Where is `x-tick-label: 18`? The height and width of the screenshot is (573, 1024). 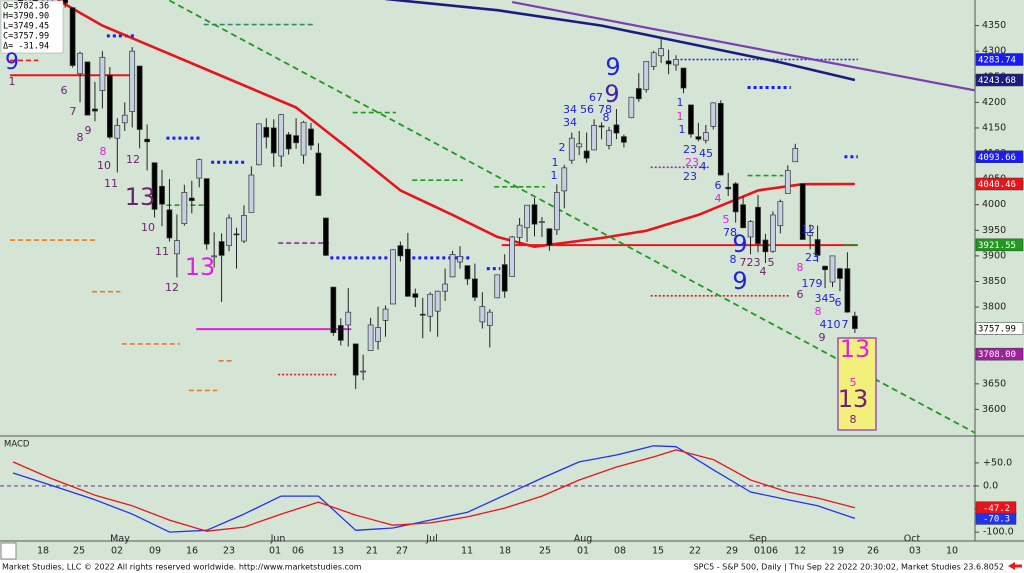 x-tick-label: 18 is located at coordinates (43, 551).